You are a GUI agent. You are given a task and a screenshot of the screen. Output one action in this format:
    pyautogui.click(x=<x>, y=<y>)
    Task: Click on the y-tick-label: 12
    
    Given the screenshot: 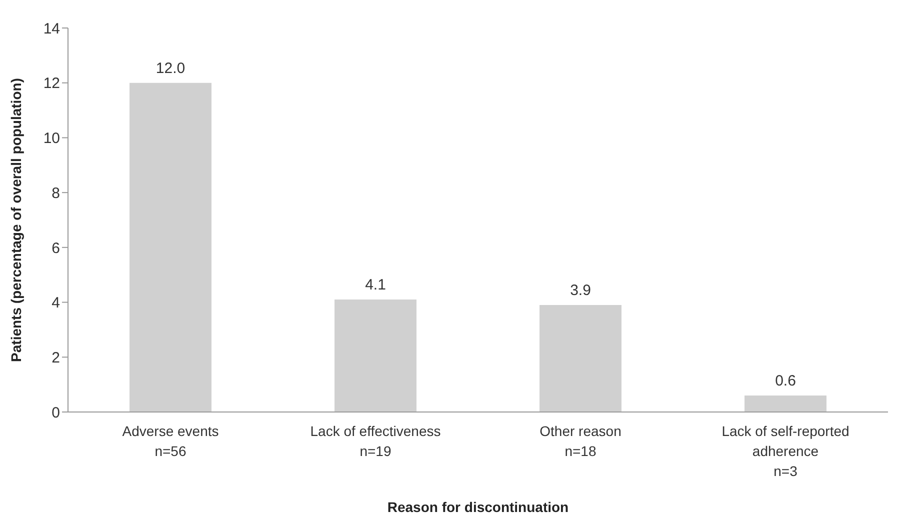 What is the action you would take?
    pyautogui.click(x=51, y=83)
    